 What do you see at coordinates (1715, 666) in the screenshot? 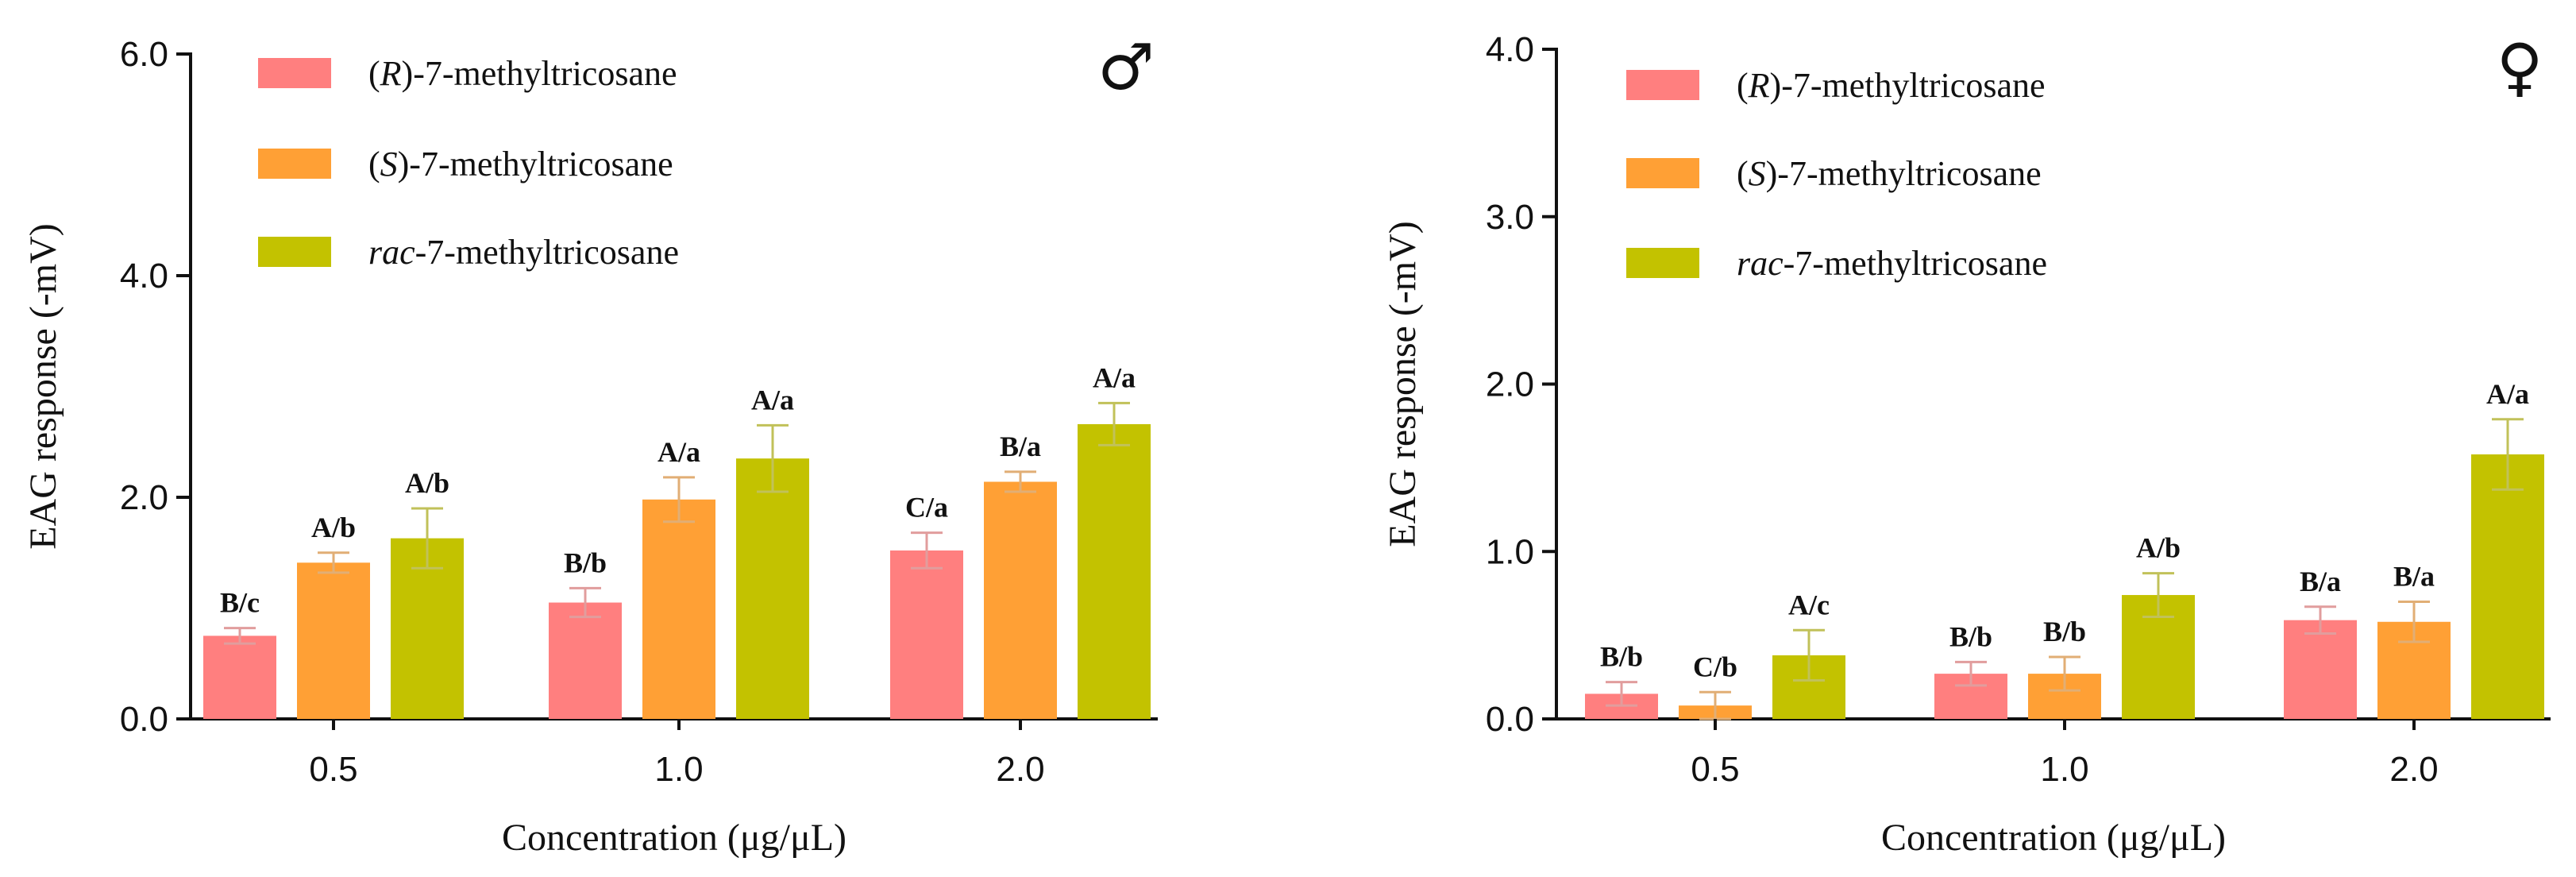
I see `significance-label: C/b` at bounding box center [1715, 666].